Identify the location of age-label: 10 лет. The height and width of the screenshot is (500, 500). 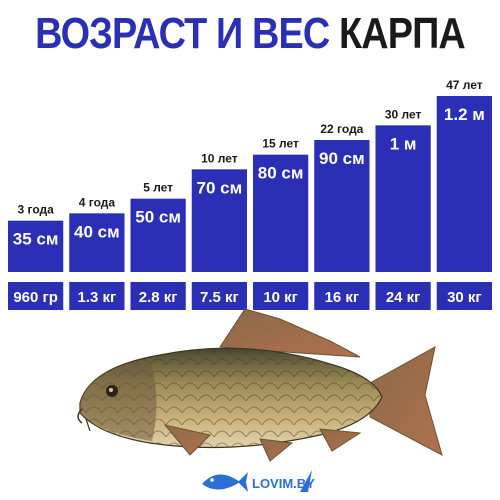
(219, 158).